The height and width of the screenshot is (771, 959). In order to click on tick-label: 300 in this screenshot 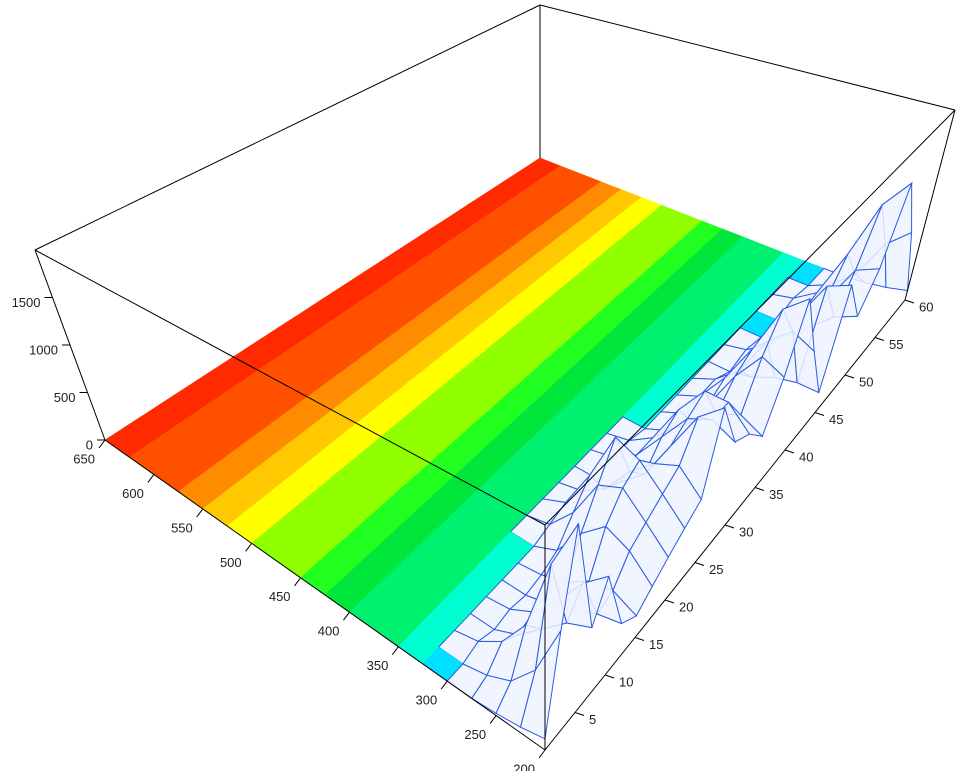, I will do `click(427, 700)`.